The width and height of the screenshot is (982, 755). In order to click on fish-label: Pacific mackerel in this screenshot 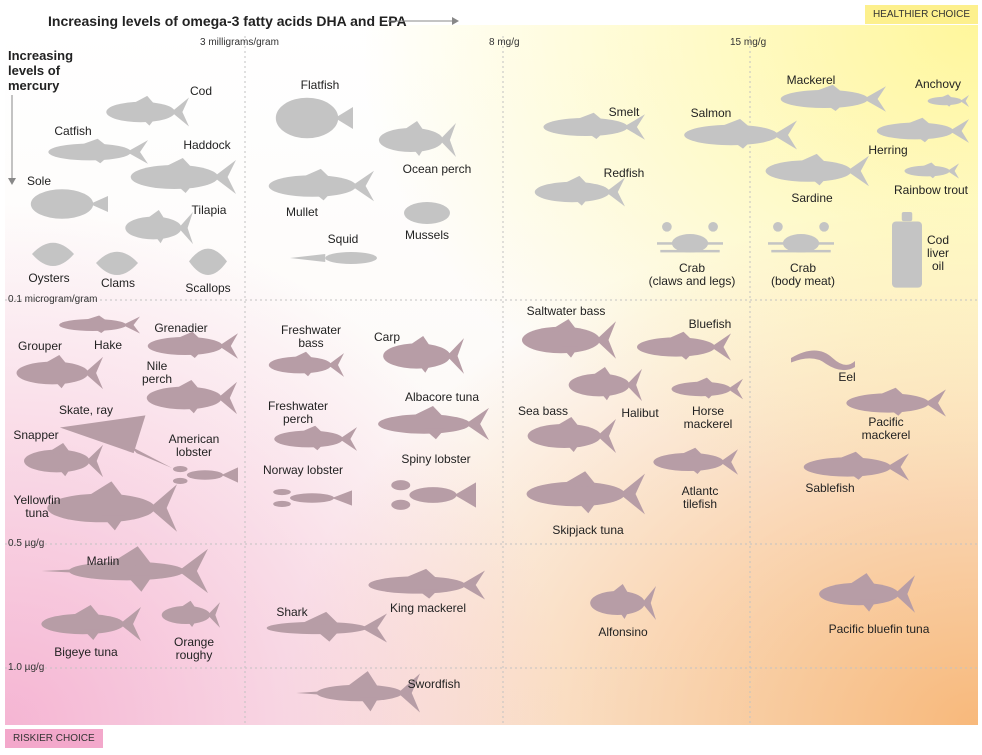, I will do `click(886, 428)`.